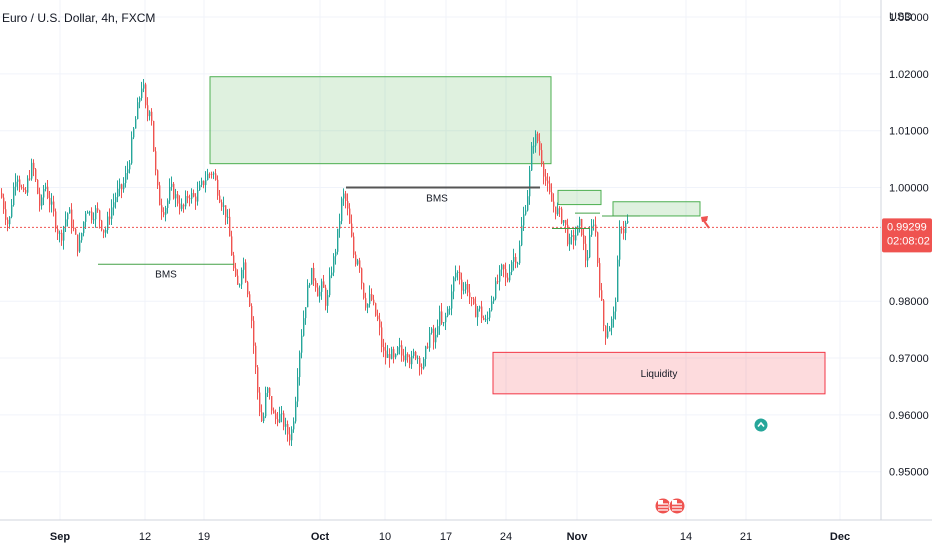  What do you see at coordinates (450, 537) in the screenshot?
I see `time-axis: Sep 12 19 Oct 10 17 24 Nov 14 21 Dec` at bounding box center [450, 537].